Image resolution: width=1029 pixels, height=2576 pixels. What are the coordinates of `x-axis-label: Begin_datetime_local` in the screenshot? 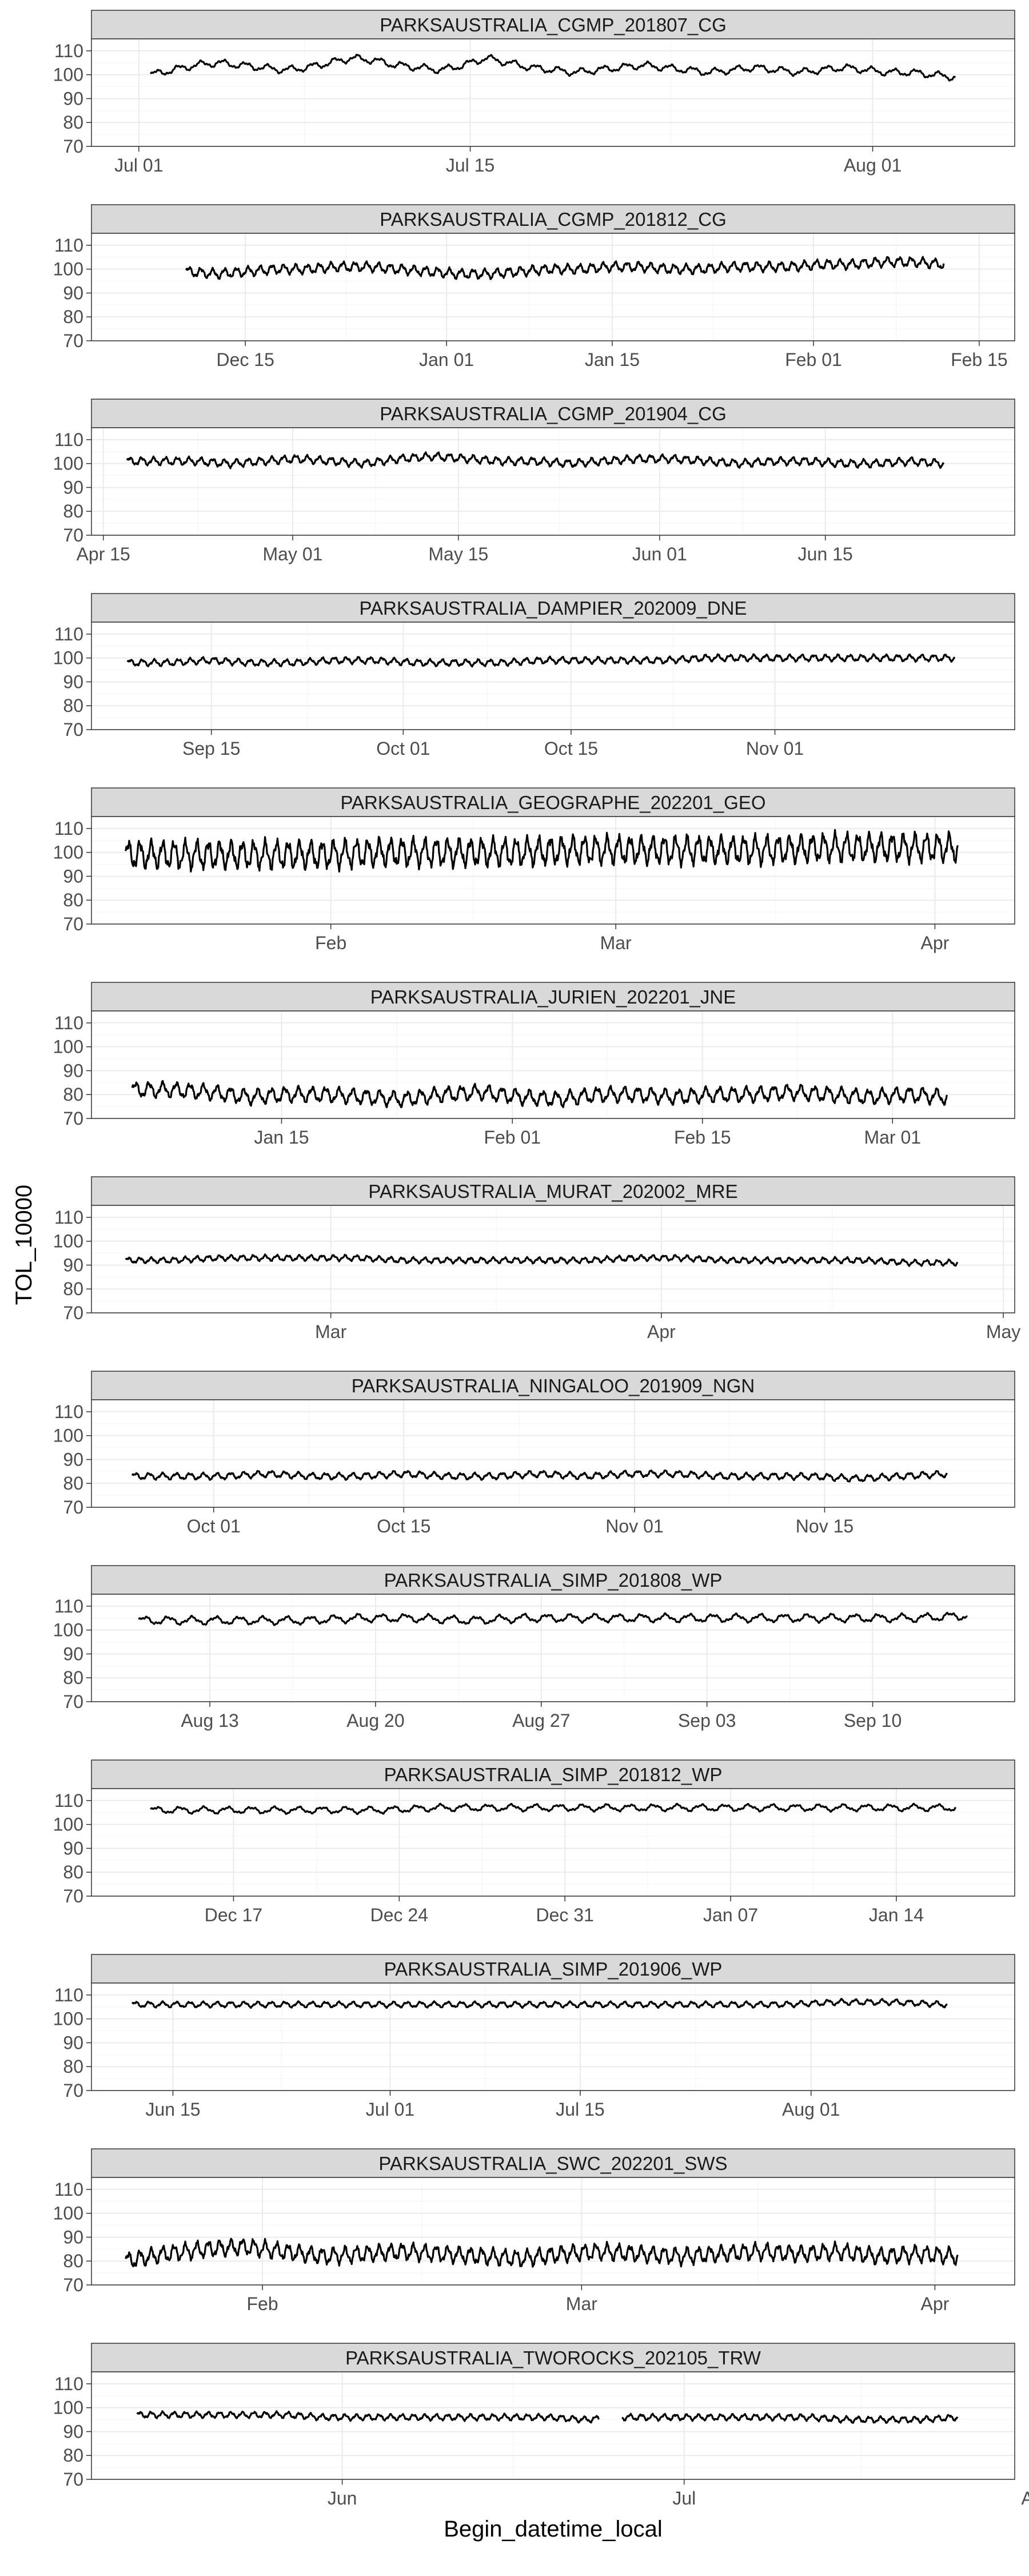 It's located at (553, 2529).